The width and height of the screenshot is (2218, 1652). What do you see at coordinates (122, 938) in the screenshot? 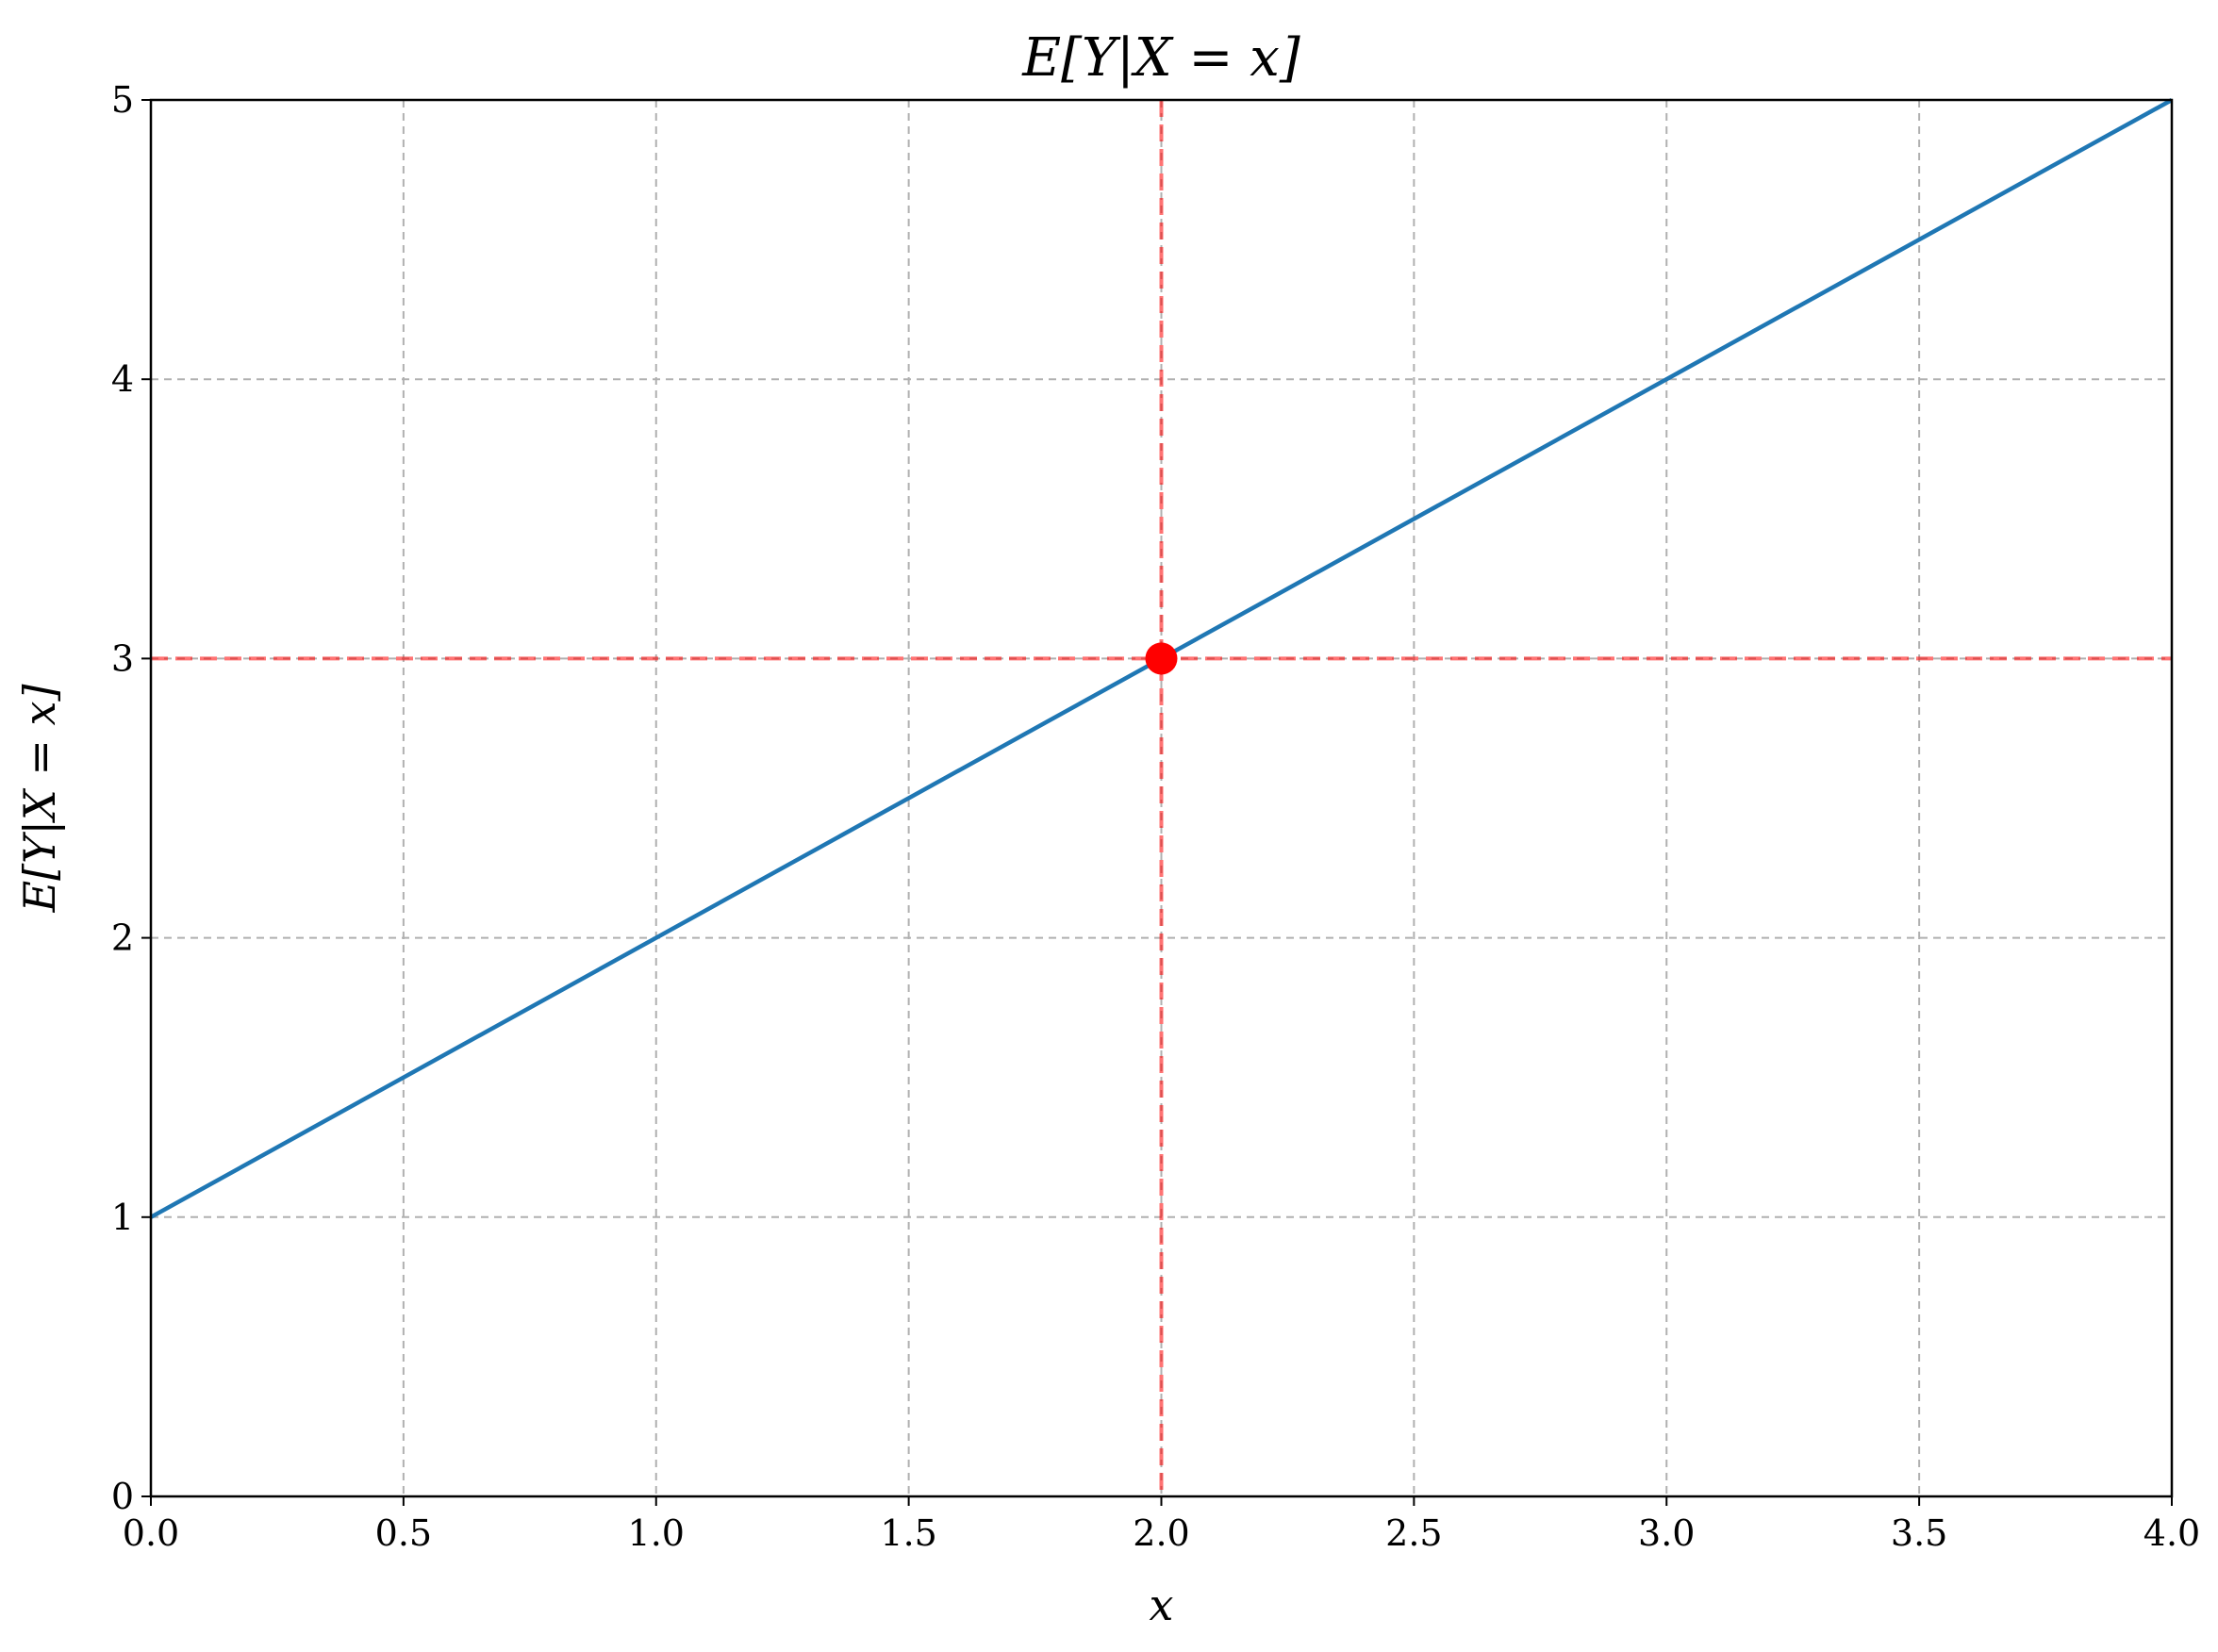
I see `y-tick-label: 2` at bounding box center [122, 938].